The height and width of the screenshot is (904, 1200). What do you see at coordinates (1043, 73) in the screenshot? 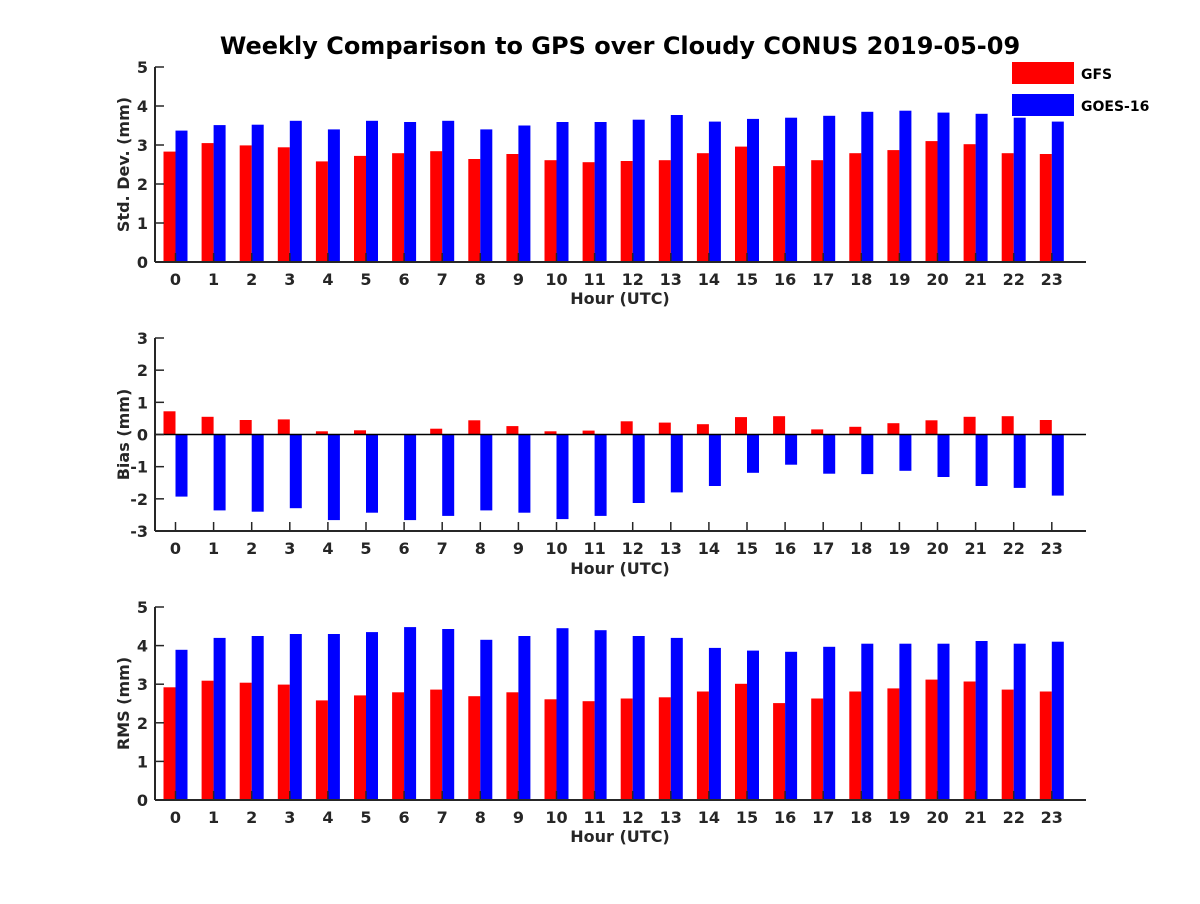
I see `legend-swatch-gfs` at bounding box center [1043, 73].